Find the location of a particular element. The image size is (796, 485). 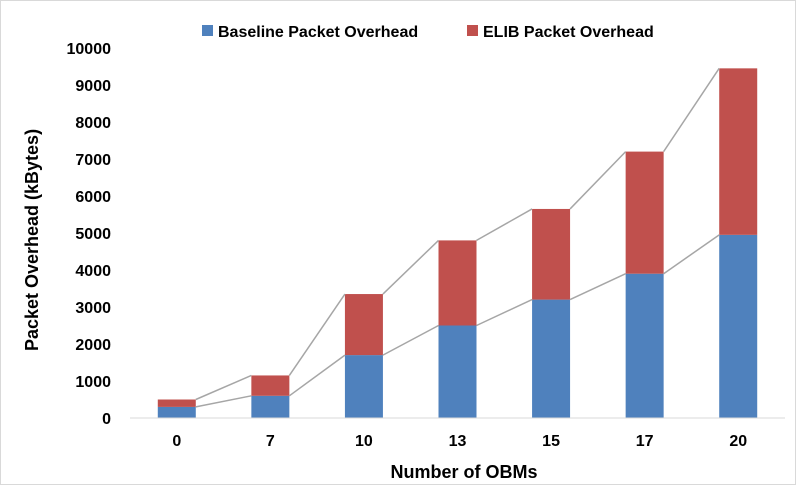

x-tick-label: 17 is located at coordinates (645, 441).